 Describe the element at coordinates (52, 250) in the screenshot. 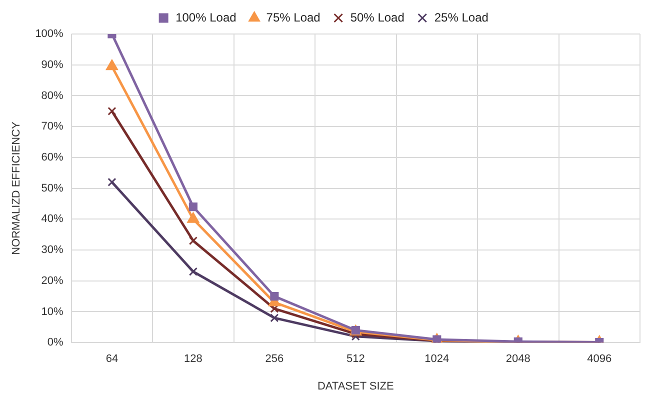

I see `y-tick-label: 30%` at that location.